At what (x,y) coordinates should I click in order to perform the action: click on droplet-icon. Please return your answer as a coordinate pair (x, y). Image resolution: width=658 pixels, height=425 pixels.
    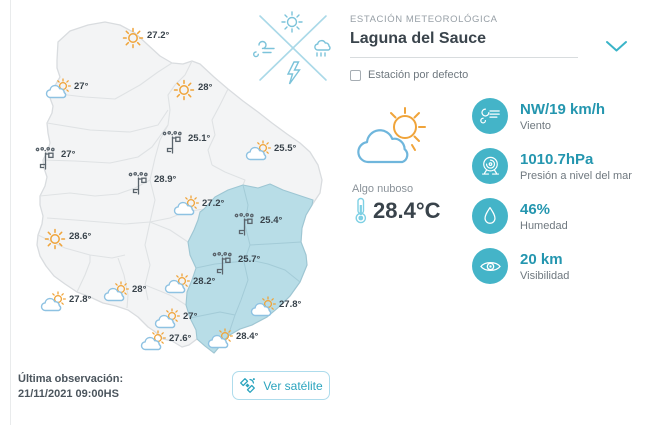
    Looking at the image, I should click on (490, 216).